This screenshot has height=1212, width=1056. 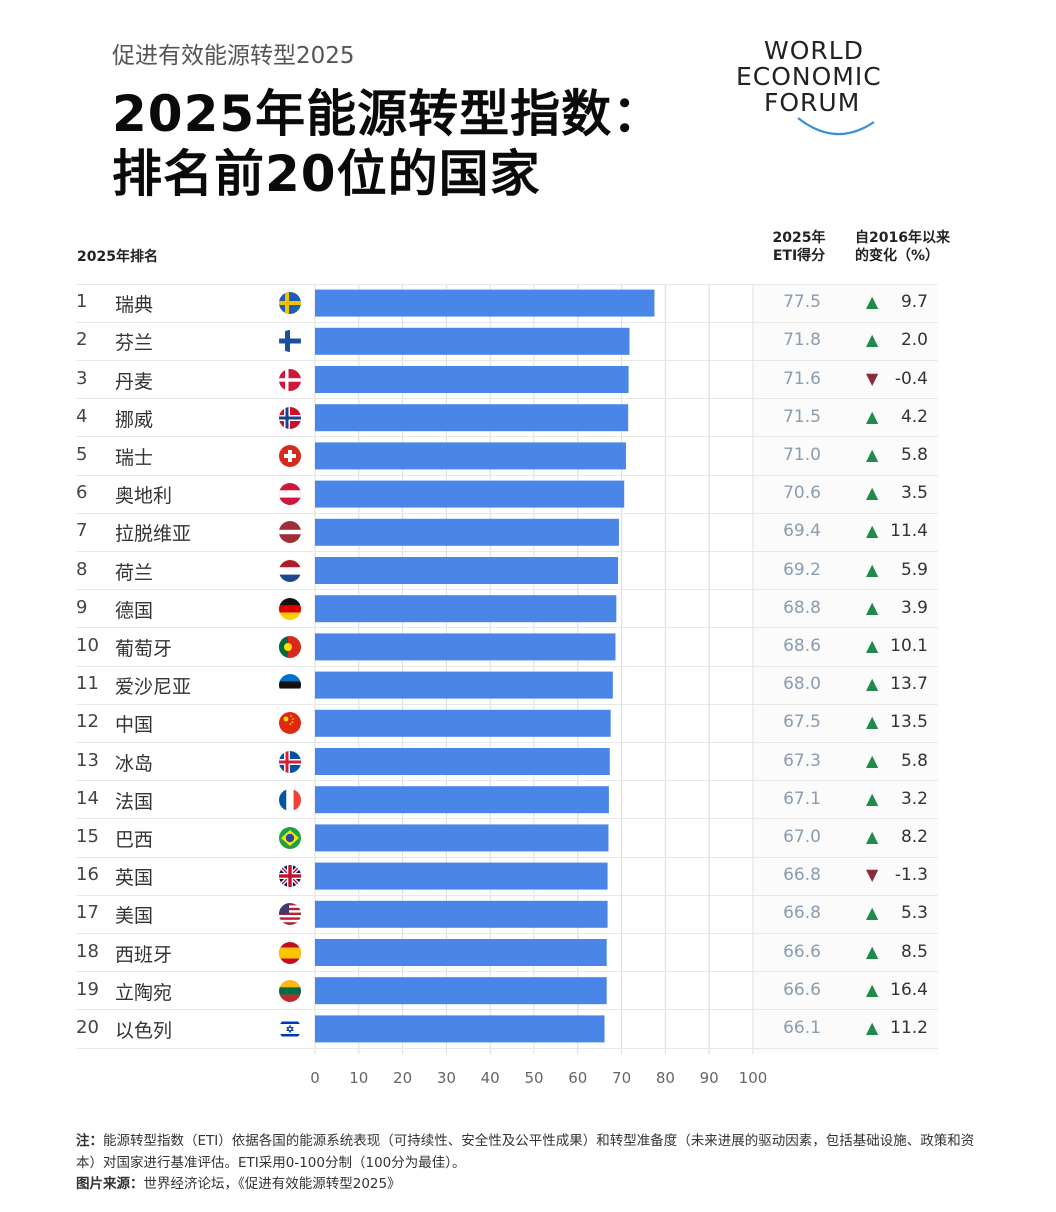 I want to click on bar-israel, so click(x=460, y=1029).